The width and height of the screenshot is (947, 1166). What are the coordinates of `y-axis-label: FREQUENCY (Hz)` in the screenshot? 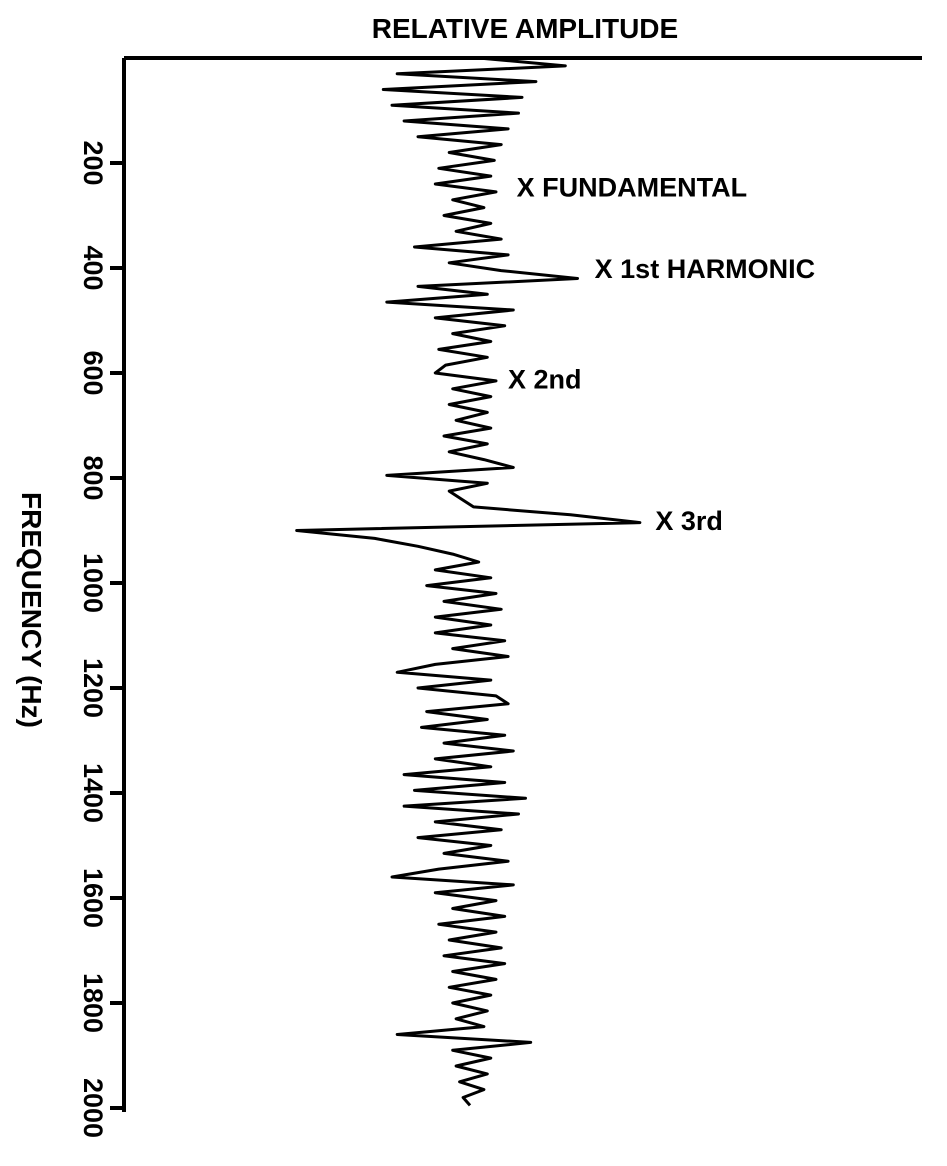 It's located at (31, 610).